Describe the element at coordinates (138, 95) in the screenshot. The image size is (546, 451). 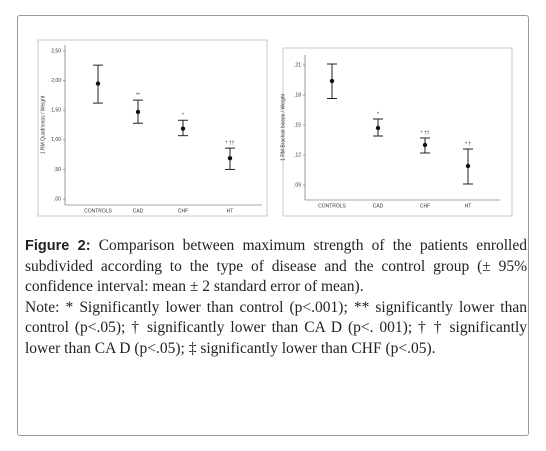
I see `significance-mark: **` at that location.